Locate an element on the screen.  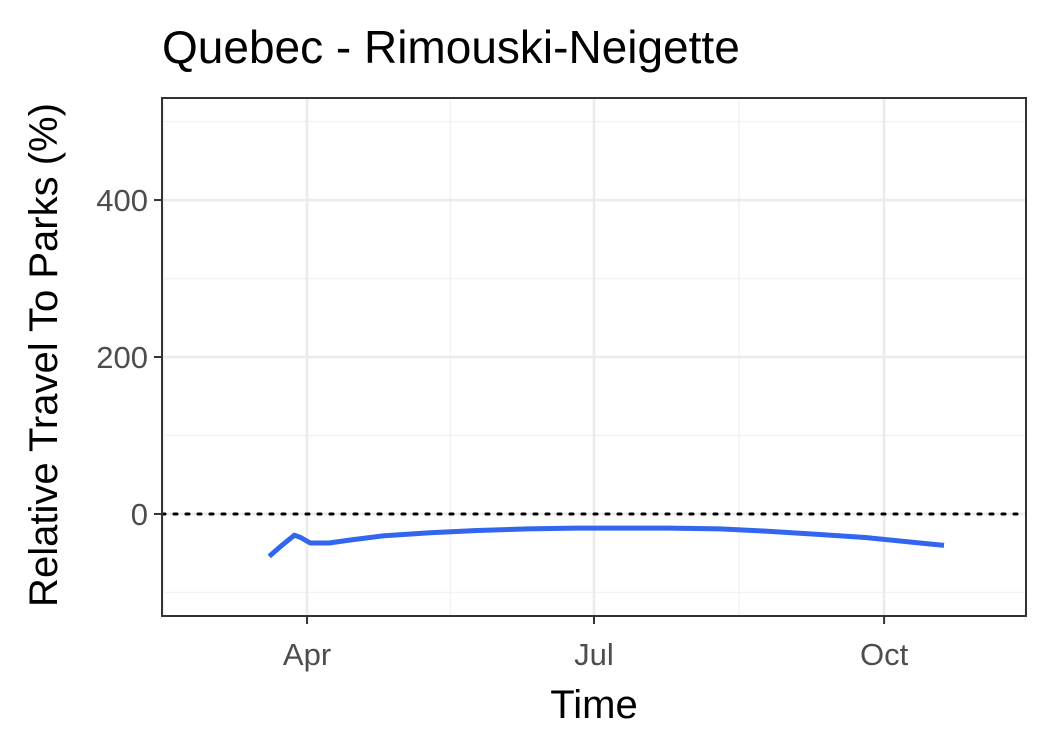
y-axis: 0 200 400 is located at coordinates (129, 357).